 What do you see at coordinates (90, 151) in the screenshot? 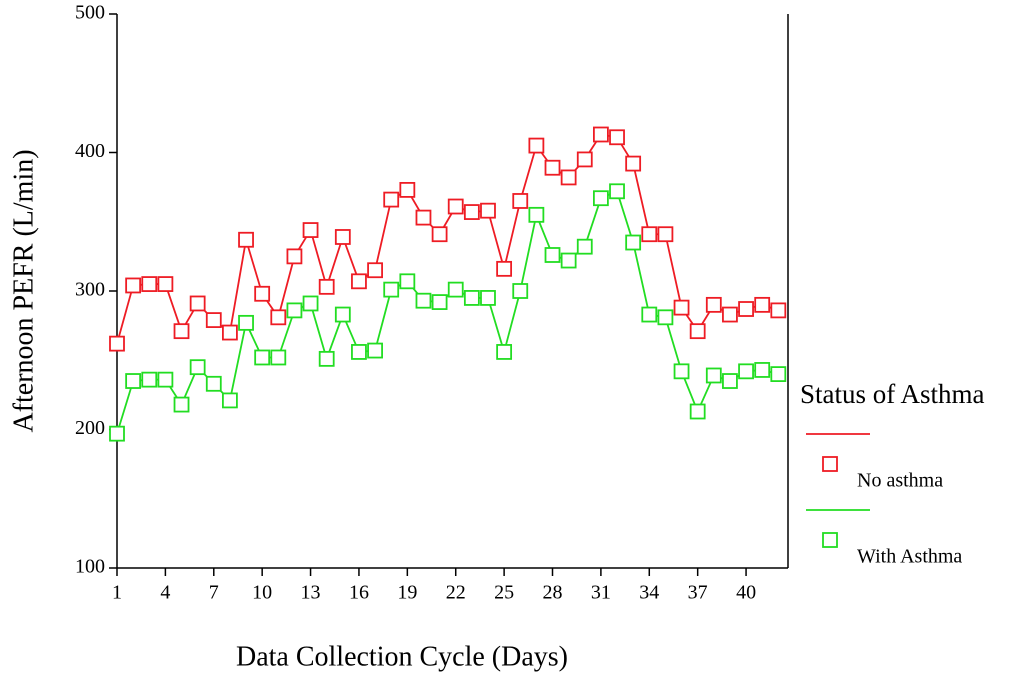
I see `y-tick-label: 400` at bounding box center [90, 151].